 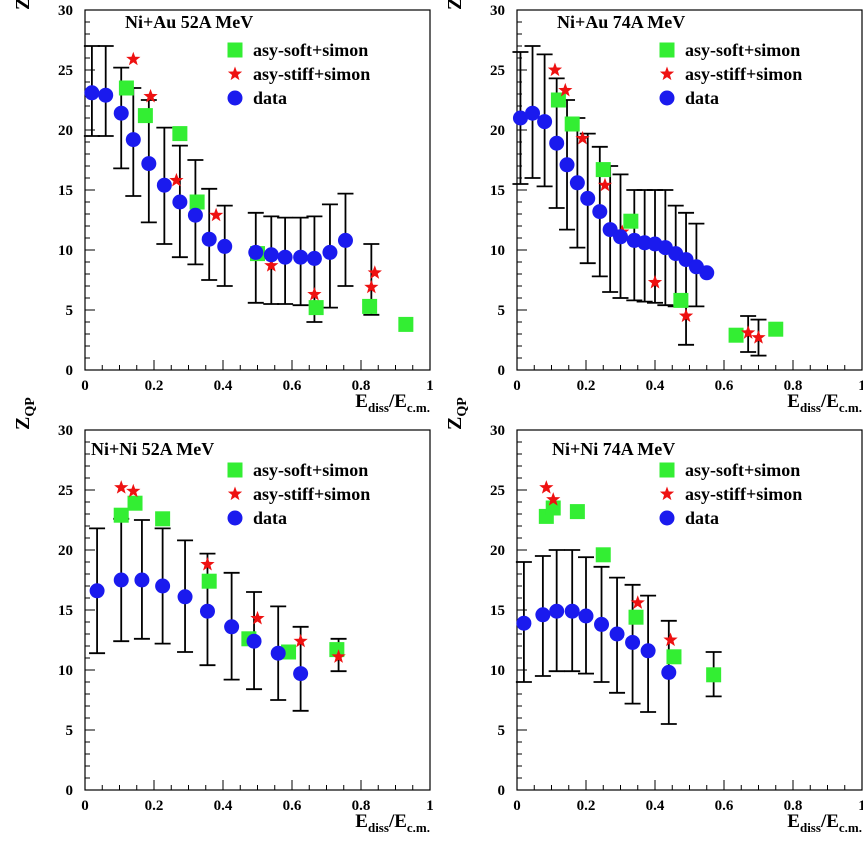 What do you see at coordinates (270, 98) in the screenshot?
I see `legend-label: data` at bounding box center [270, 98].